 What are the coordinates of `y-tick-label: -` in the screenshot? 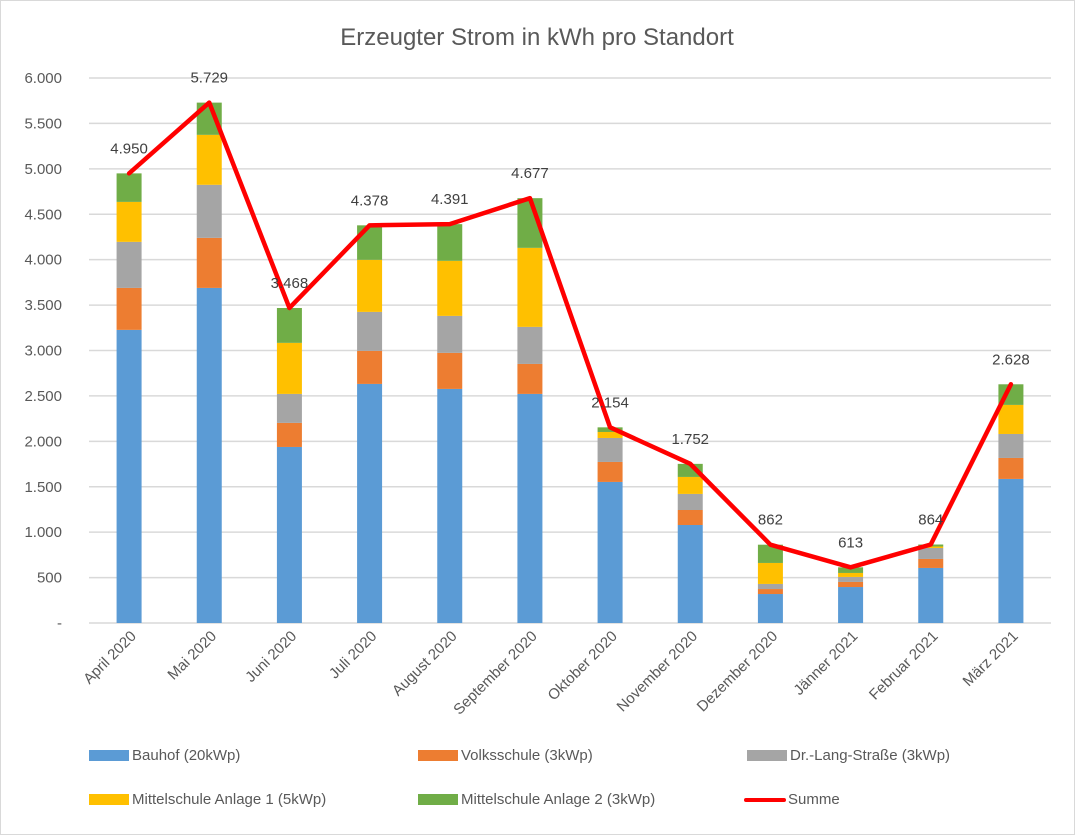 It's located at (59, 623).